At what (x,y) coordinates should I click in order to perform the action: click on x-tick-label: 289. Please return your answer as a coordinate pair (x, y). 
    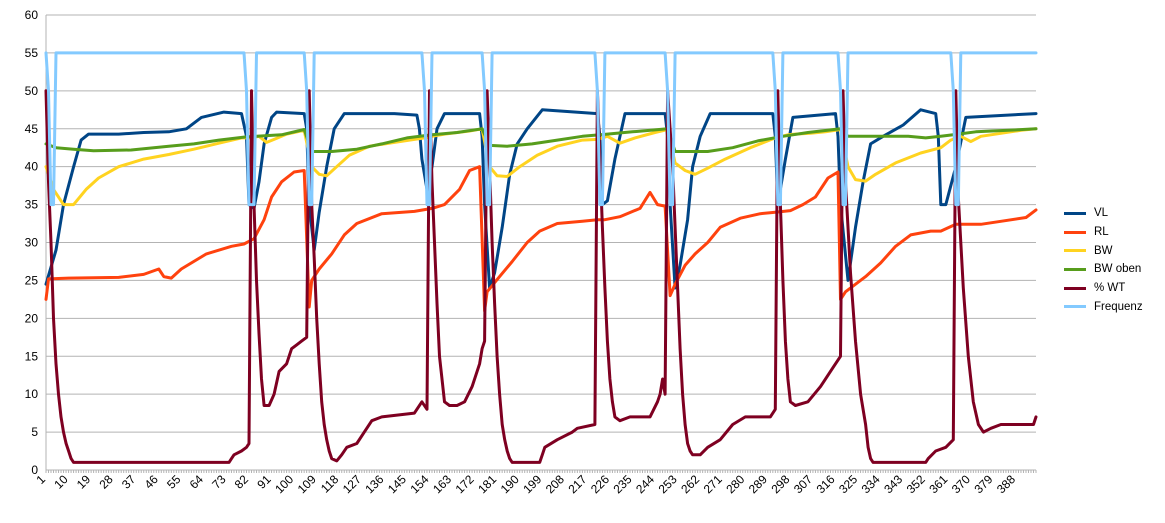
    Looking at the image, I should click on (758, 484).